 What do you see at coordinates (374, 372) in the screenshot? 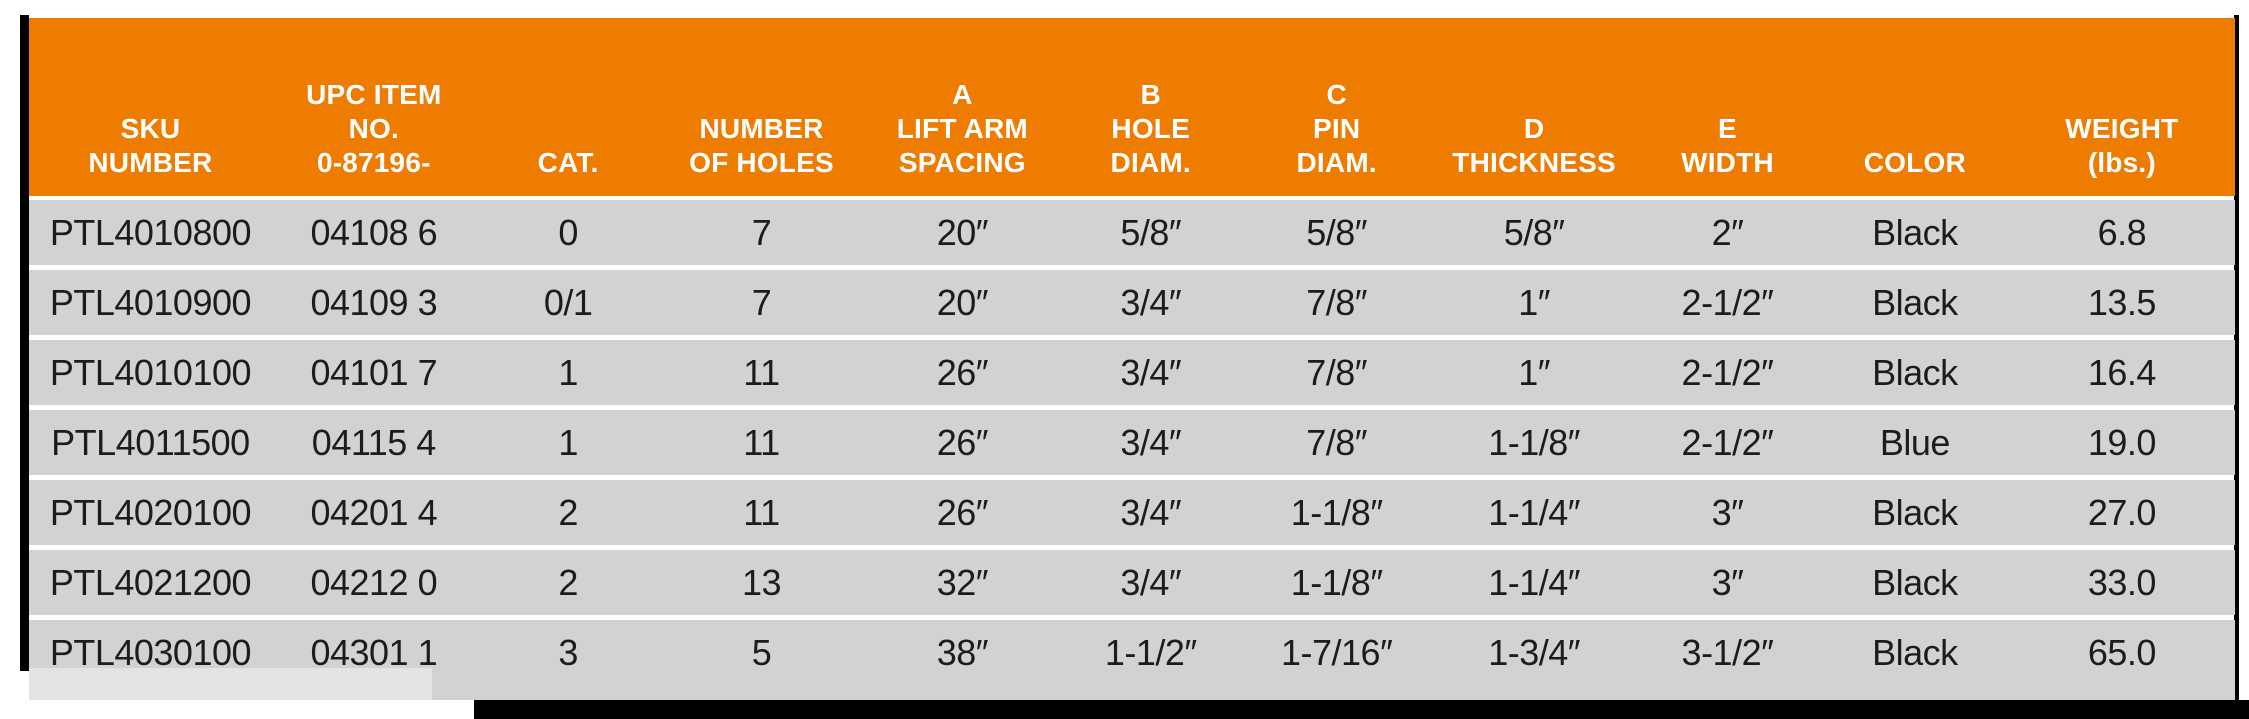
I see `table-cell-upc: 04101 7` at bounding box center [374, 372].